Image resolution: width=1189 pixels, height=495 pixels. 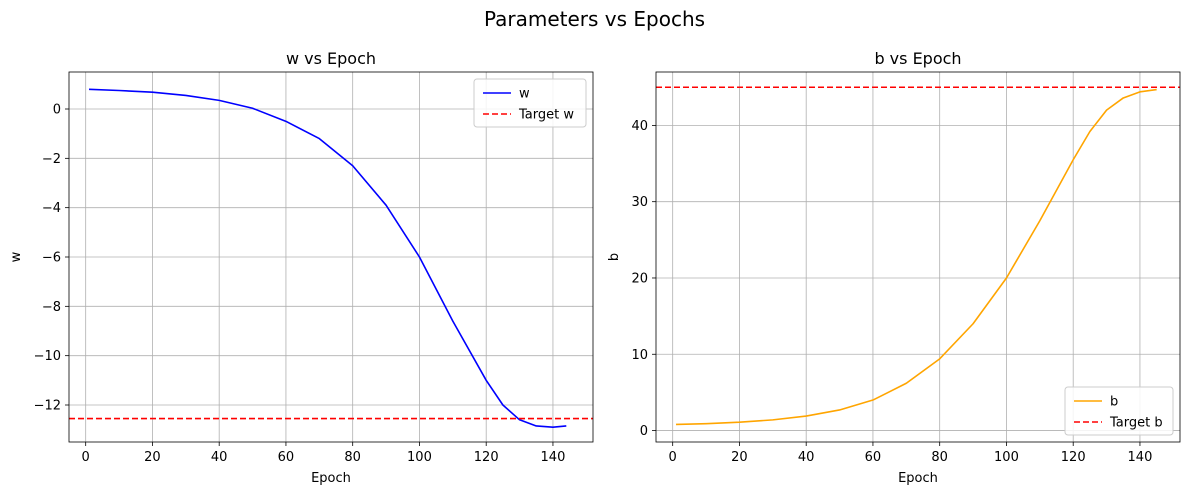 What do you see at coordinates (639, 202) in the screenshot?
I see `y-tick-label: 30` at bounding box center [639, 202].